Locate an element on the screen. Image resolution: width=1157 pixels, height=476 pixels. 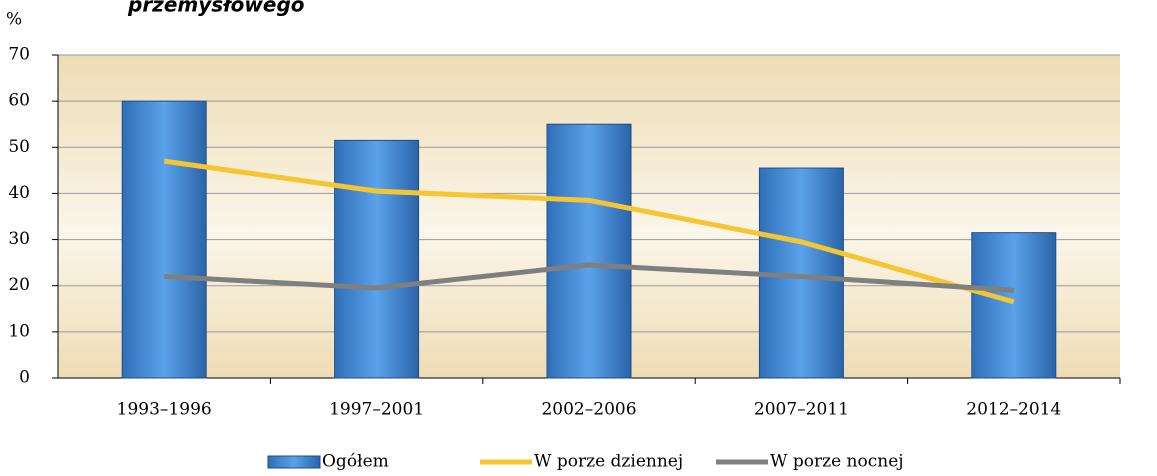
legend-label: Ogółem is located at coordinates (355, 462).